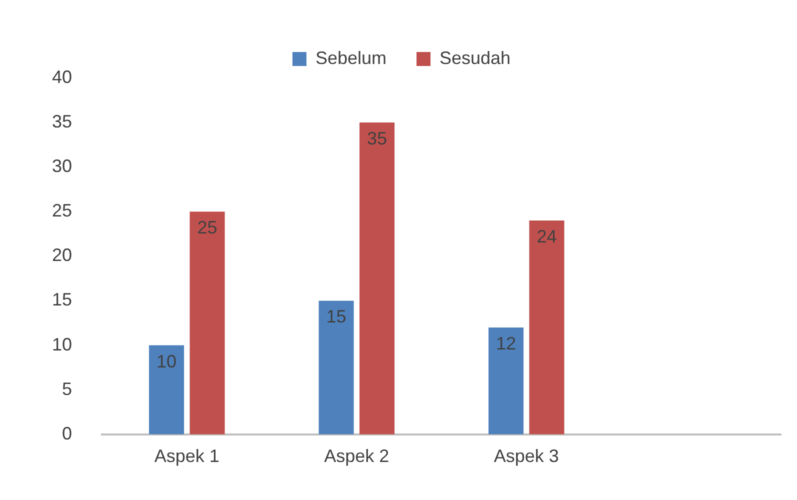 Image resolution: width=797 pixels, height=500 pixels. Describe the element at coordinates (62, 76) in the screenshot. I see `y-tick-label: 40` at that location.